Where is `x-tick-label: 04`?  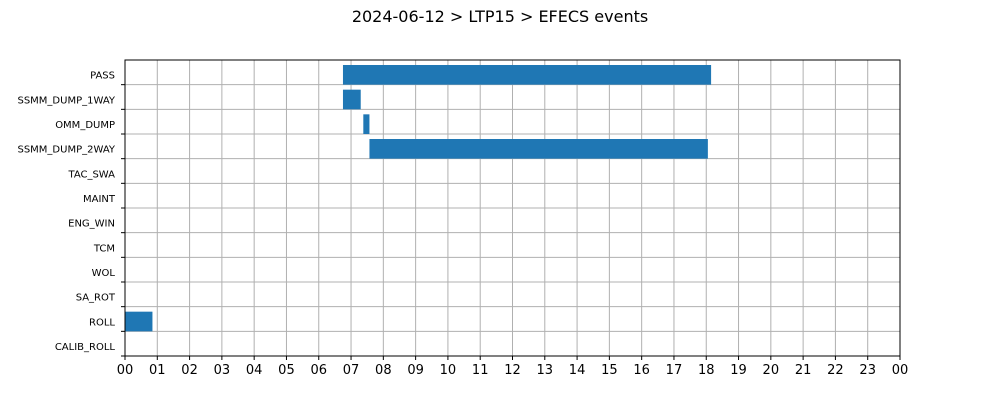
x-tick-label: 04 is located at coordinates (254, 370).